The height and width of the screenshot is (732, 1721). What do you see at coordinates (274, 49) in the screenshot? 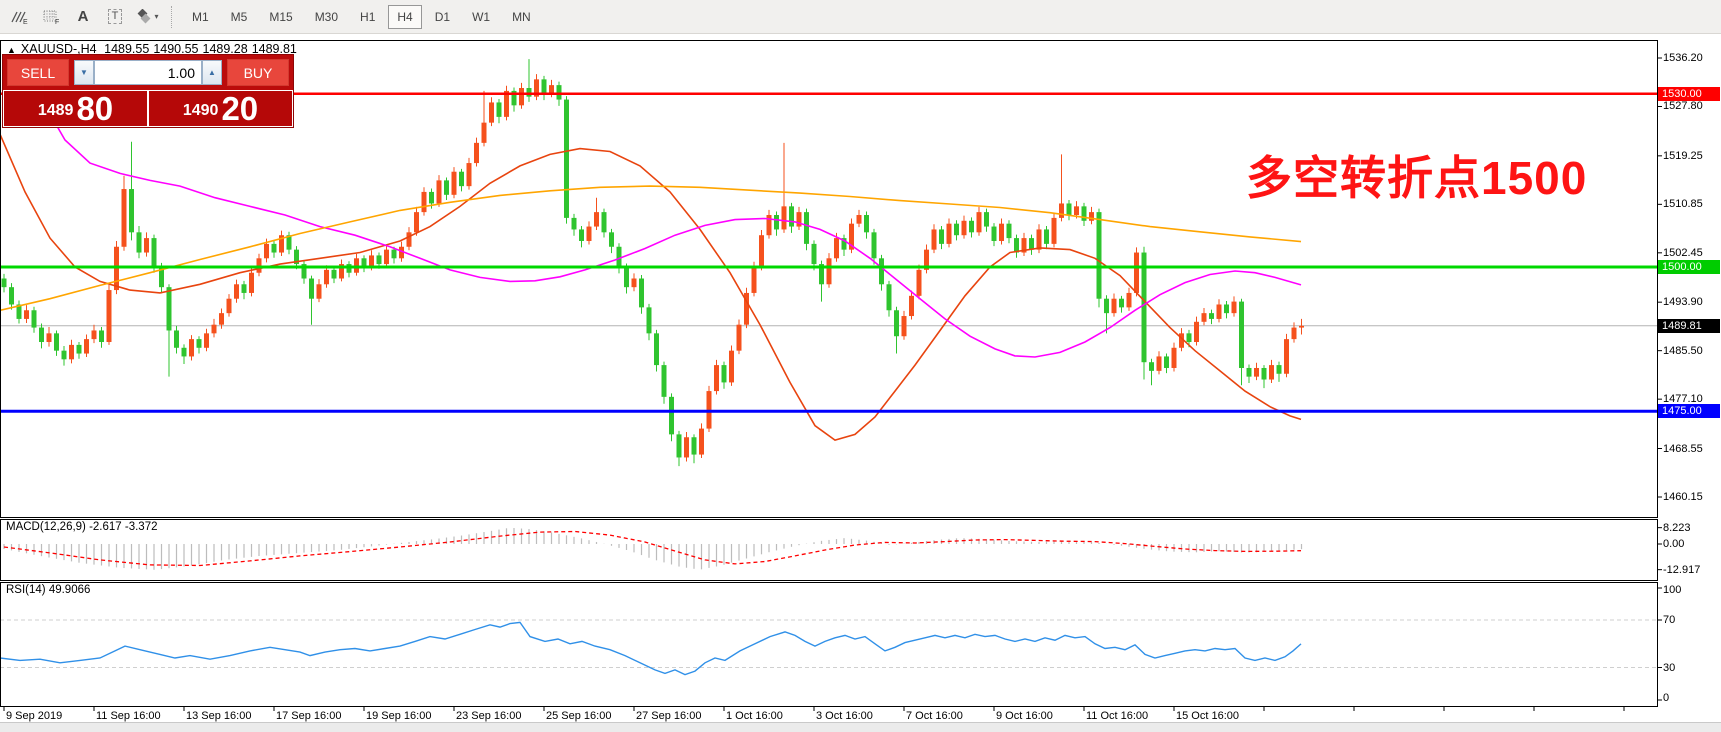
I see `ohlc-close: 1489.81` at bounding box center [274, 49].